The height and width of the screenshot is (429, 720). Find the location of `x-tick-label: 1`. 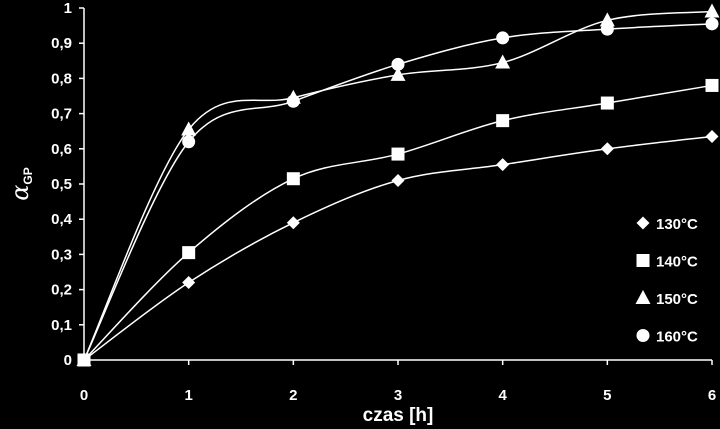

x-tick-label: 1 is located at coordinates (188, 395).